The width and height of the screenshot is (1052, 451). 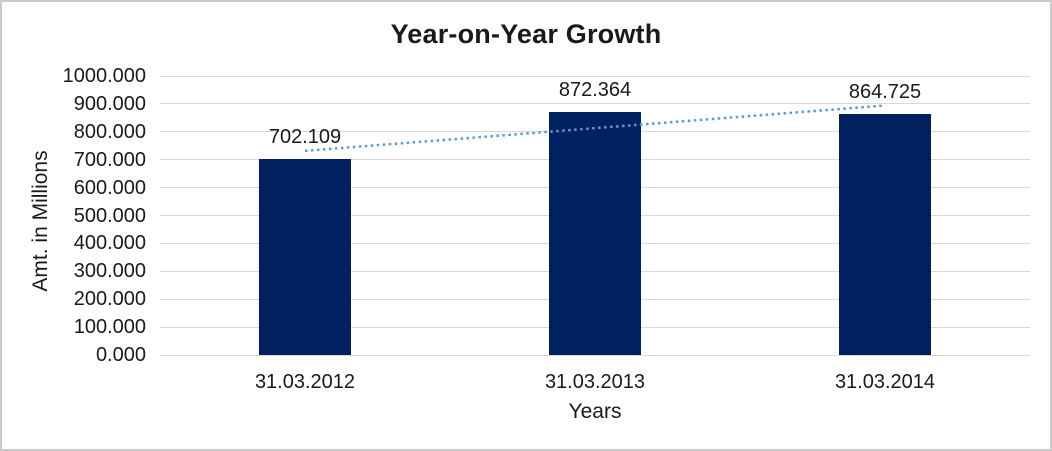 What do you see at coordinates (109, 271) in the screenshot?
I see `y-tick-label: 300.000` at bounding box center [109, 271].